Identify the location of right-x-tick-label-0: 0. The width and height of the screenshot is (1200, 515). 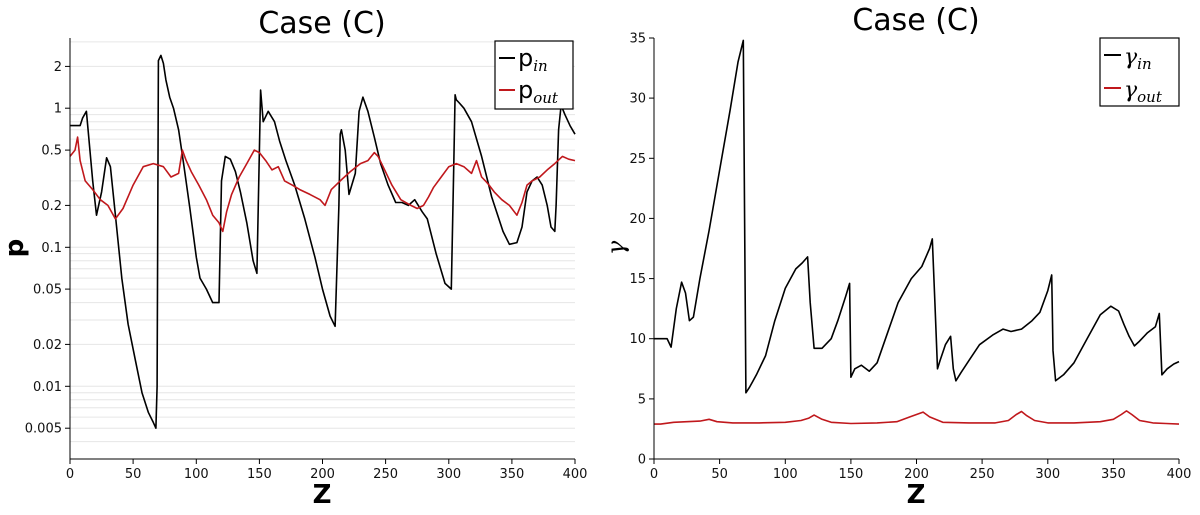
(654, 474).